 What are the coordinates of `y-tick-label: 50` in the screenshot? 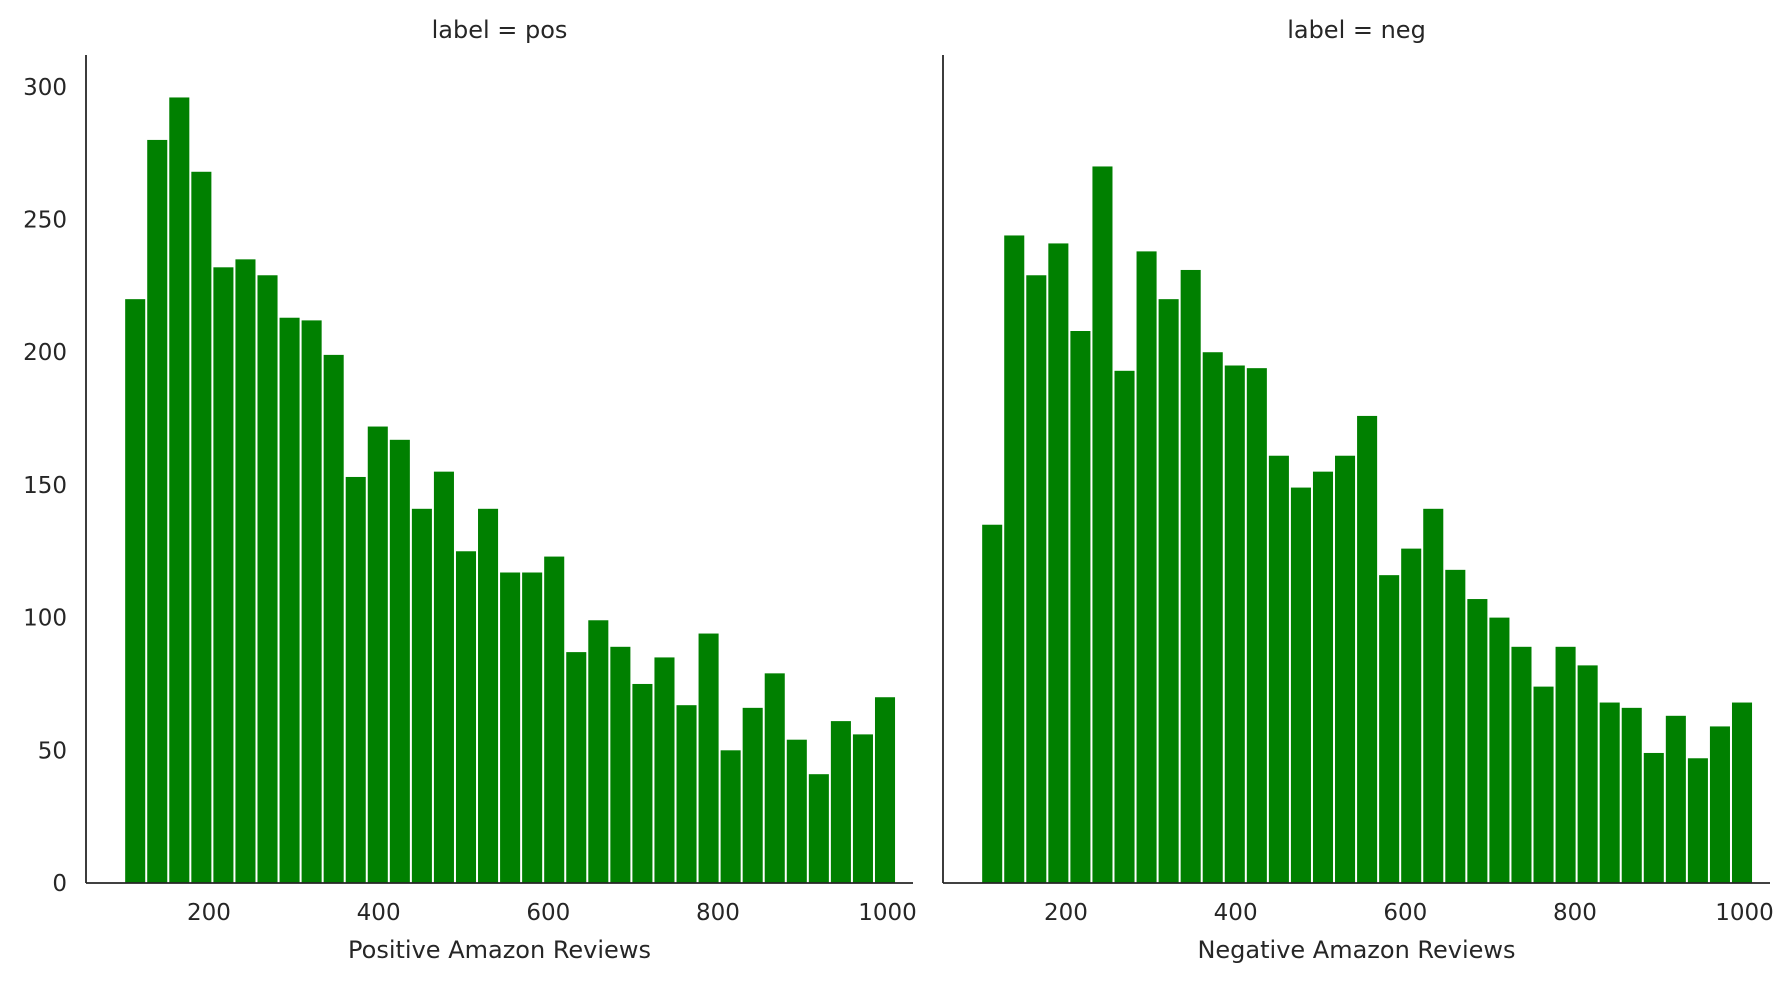 It's located at (52, 751).